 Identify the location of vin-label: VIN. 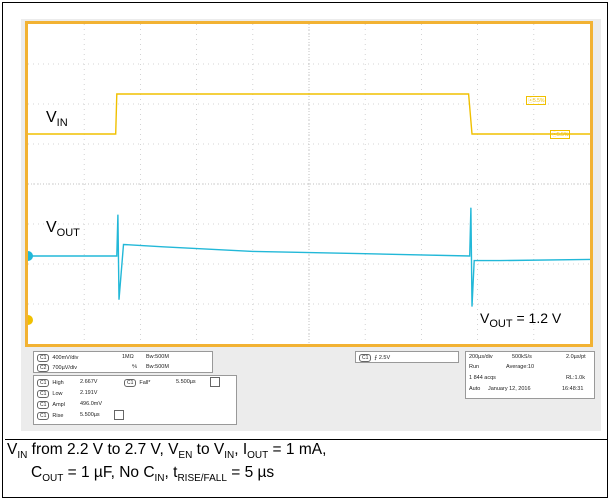
(57, 119).